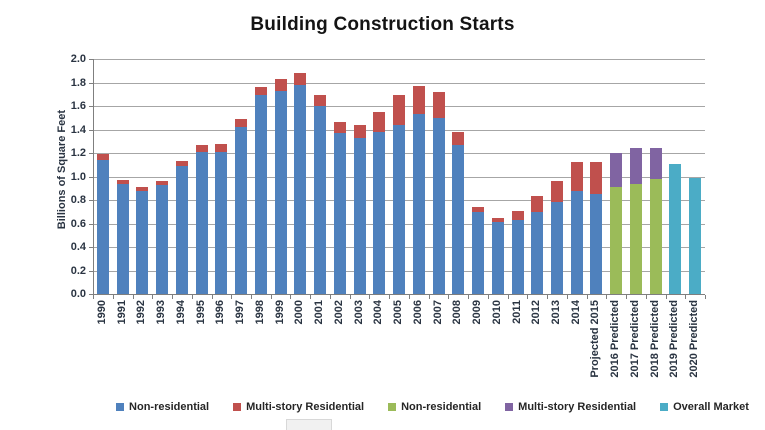  Describe the element at coordinates (169, 407) in the screenshot. I see `legend-item-label: Non-residential` at that location.